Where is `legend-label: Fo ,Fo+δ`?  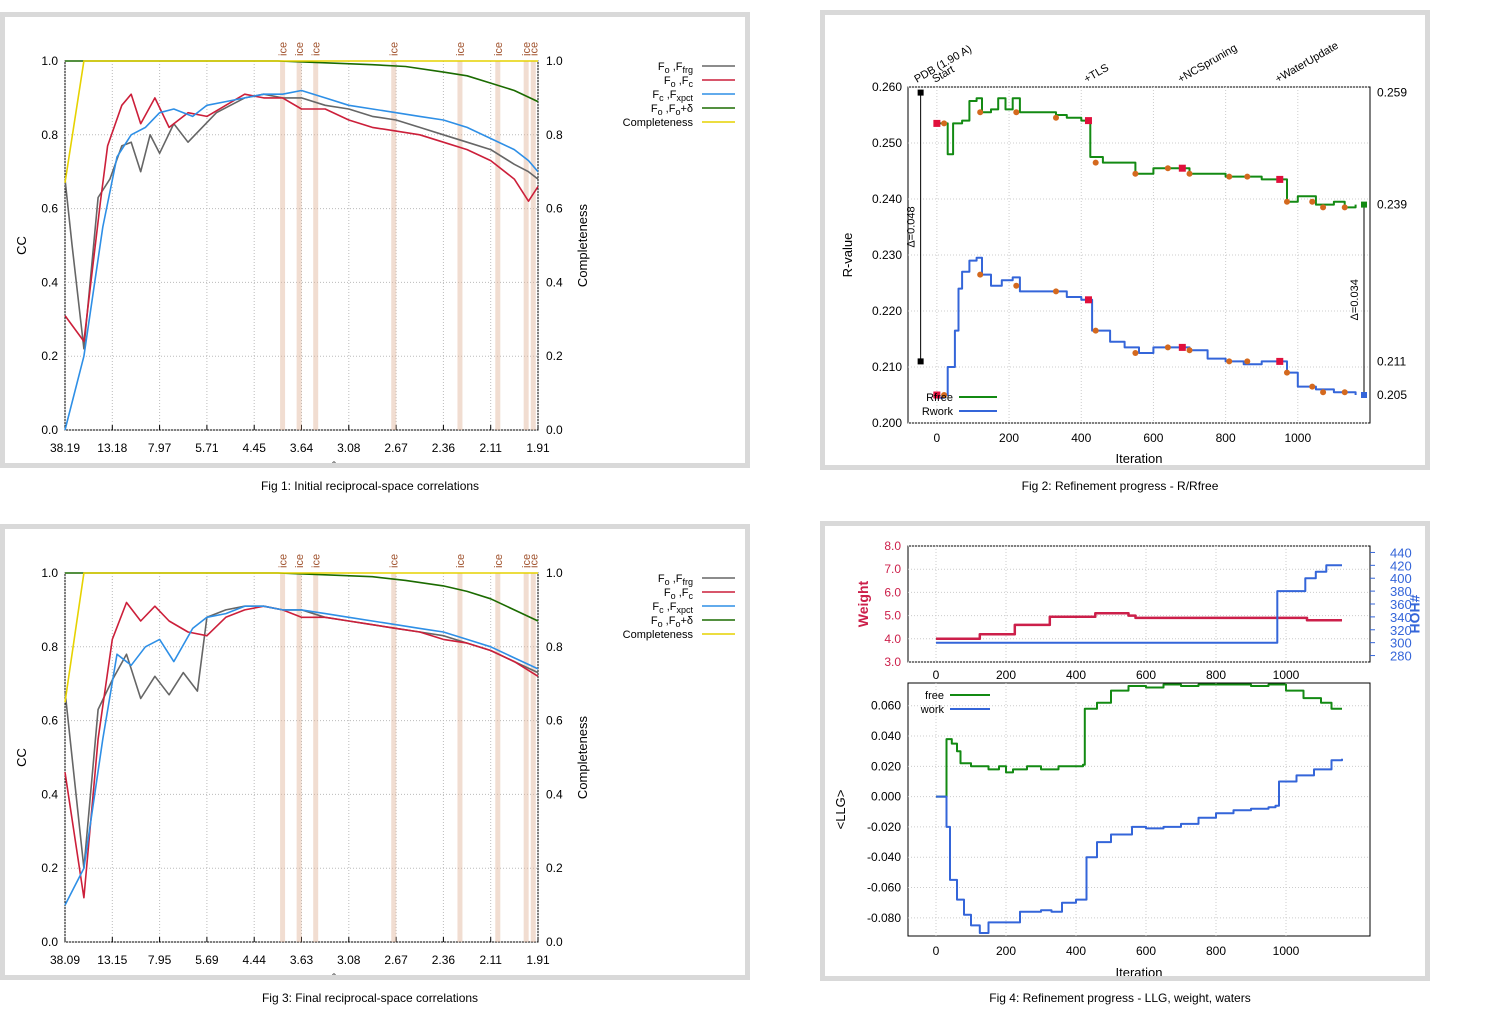
legend-label: Fo ,Fo+δ is located at coordinates (672, 622).